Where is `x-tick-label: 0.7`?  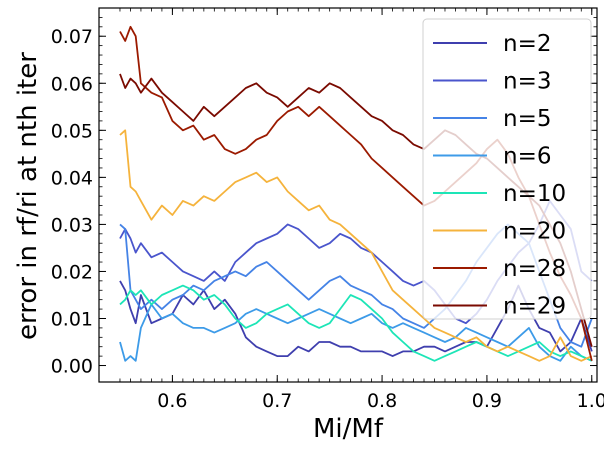 x-tick-label: 0.7 is located at coordinates (277, 401).